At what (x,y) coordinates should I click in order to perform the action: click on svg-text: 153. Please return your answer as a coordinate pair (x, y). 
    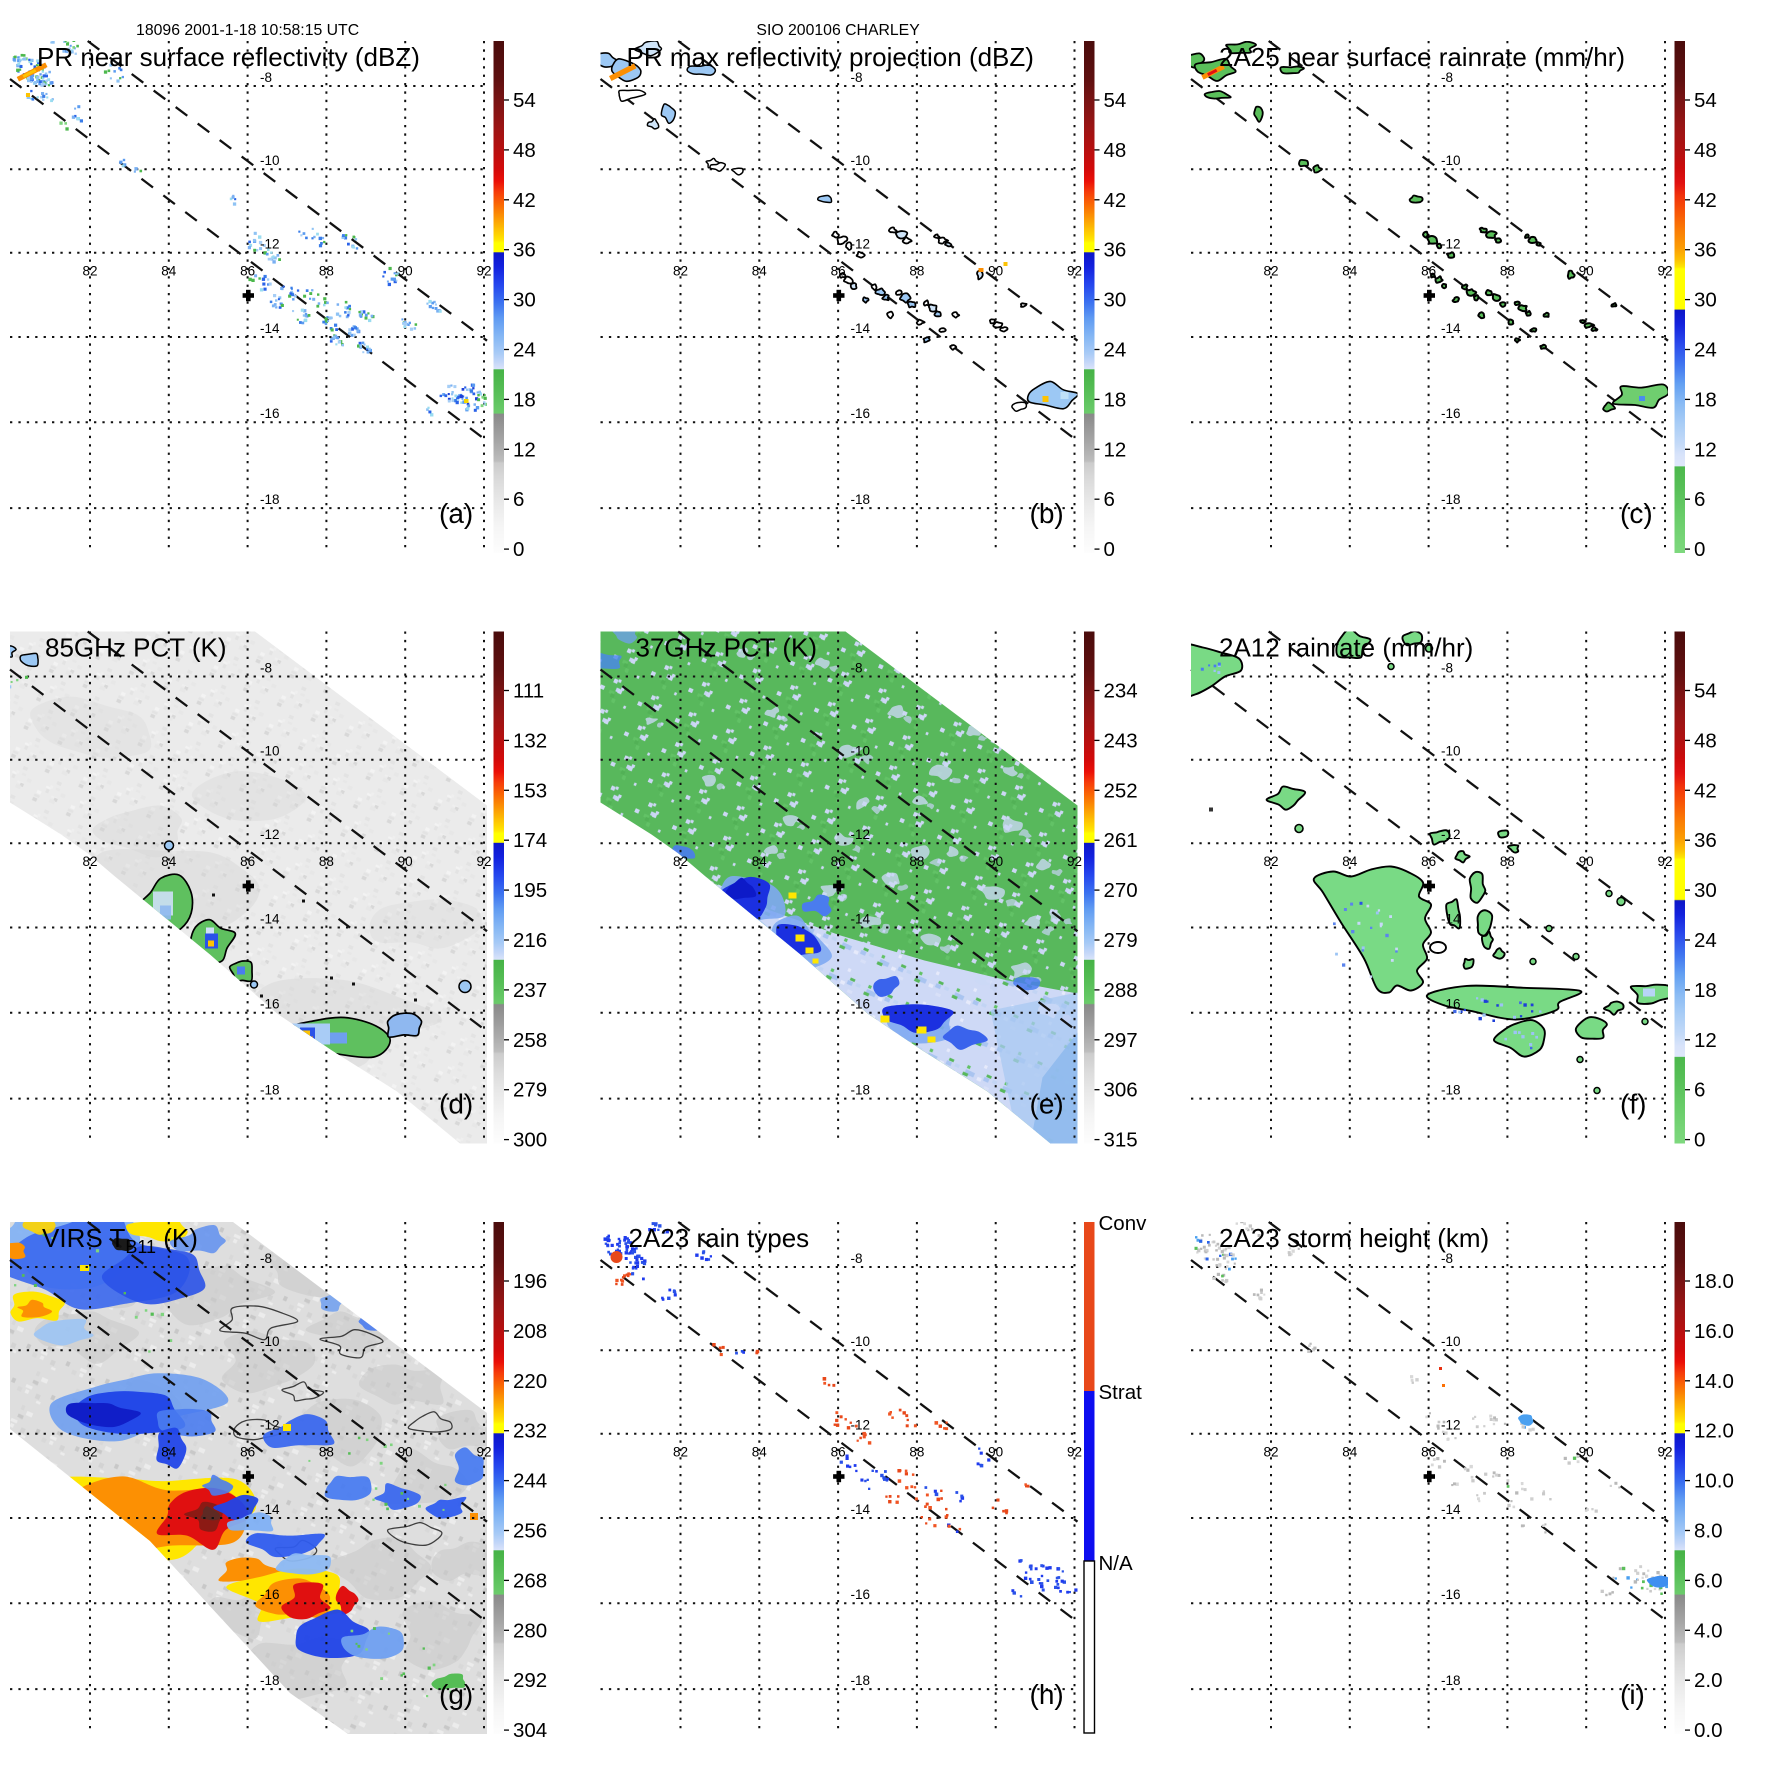
    Looking at the image, I should click on (530, 790).